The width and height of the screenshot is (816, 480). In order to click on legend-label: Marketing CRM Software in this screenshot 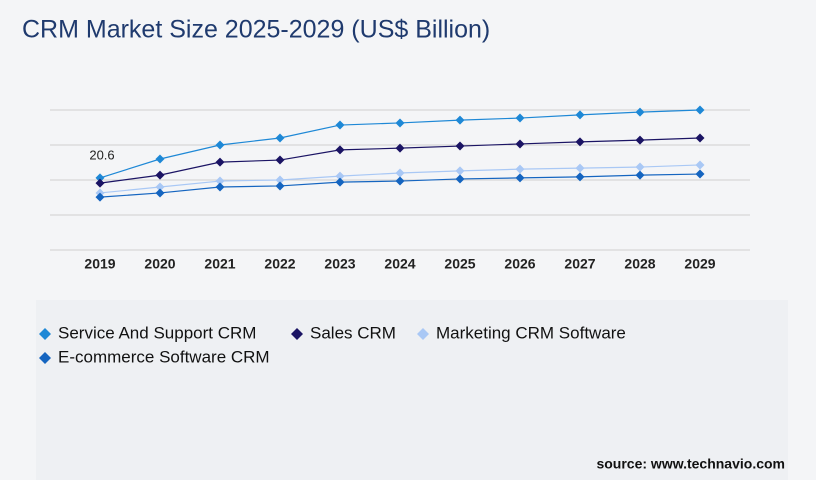, I will do `click(531, 332)`.